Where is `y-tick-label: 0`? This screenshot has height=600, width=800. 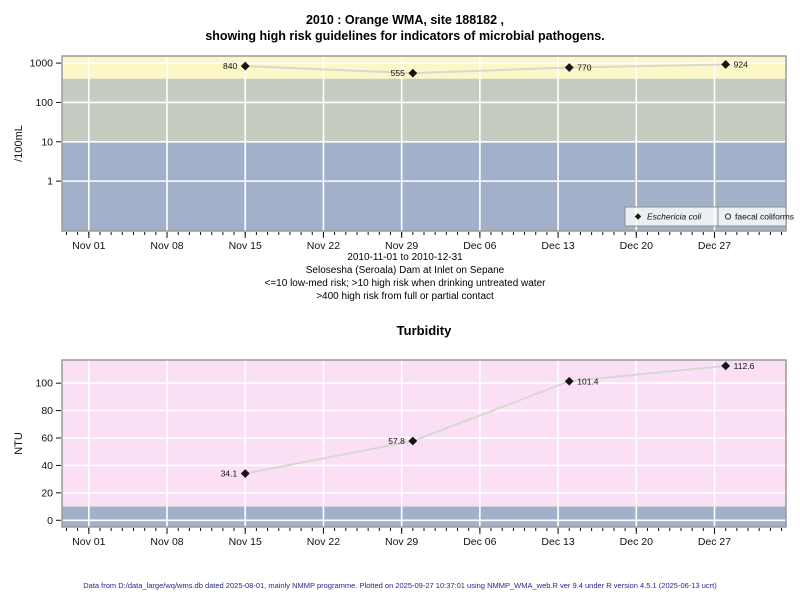
y-tick-label: 0 is located at coordinates (50, 521).